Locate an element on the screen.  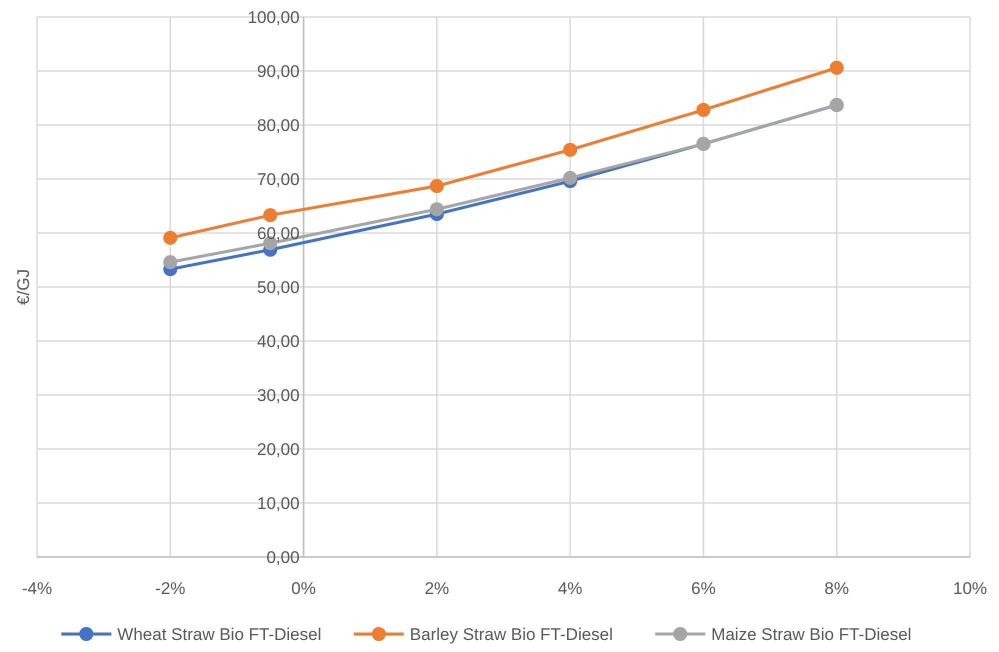
x-tick-label: 2% is located at coordinates (437, 588).